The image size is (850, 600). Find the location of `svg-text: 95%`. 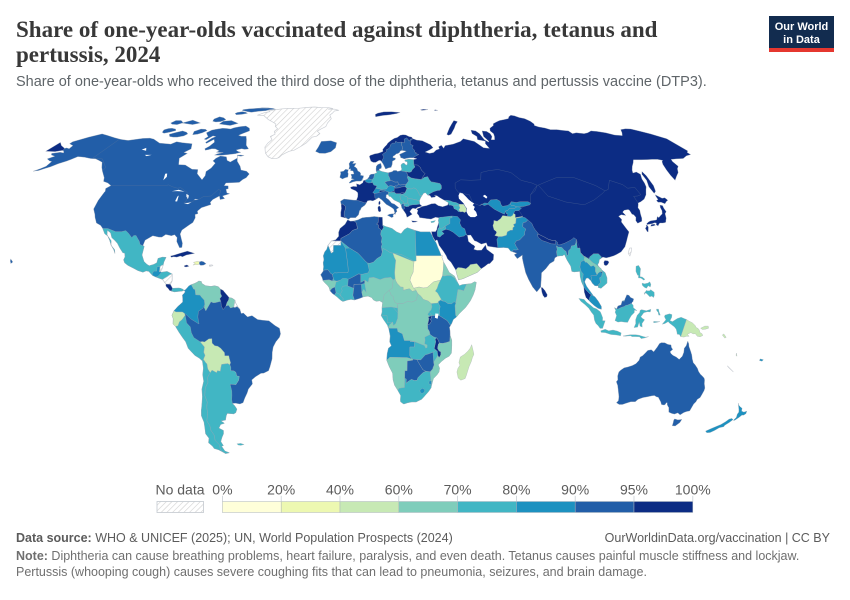

svg-text: 95% is located at coordinates (634, 489).